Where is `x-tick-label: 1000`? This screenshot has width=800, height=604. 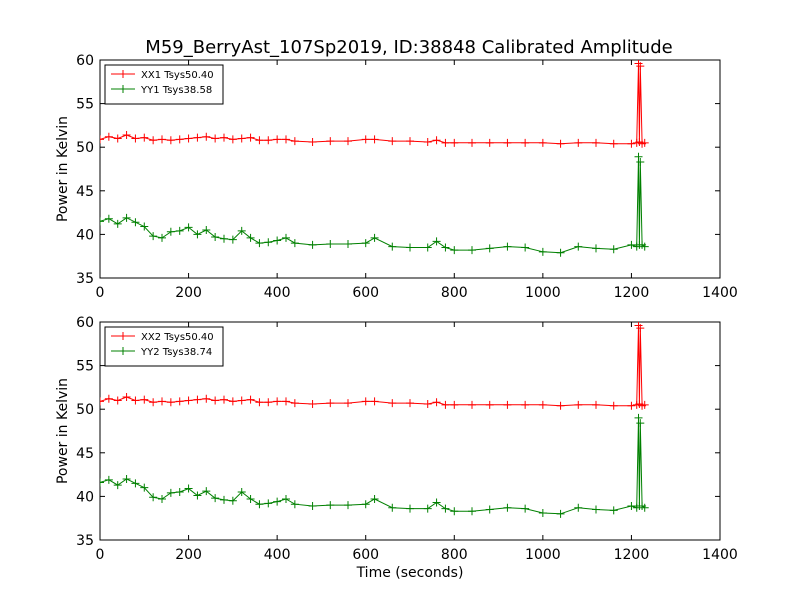 x-tick-label: 1000 is located at coordinates (543, 555).